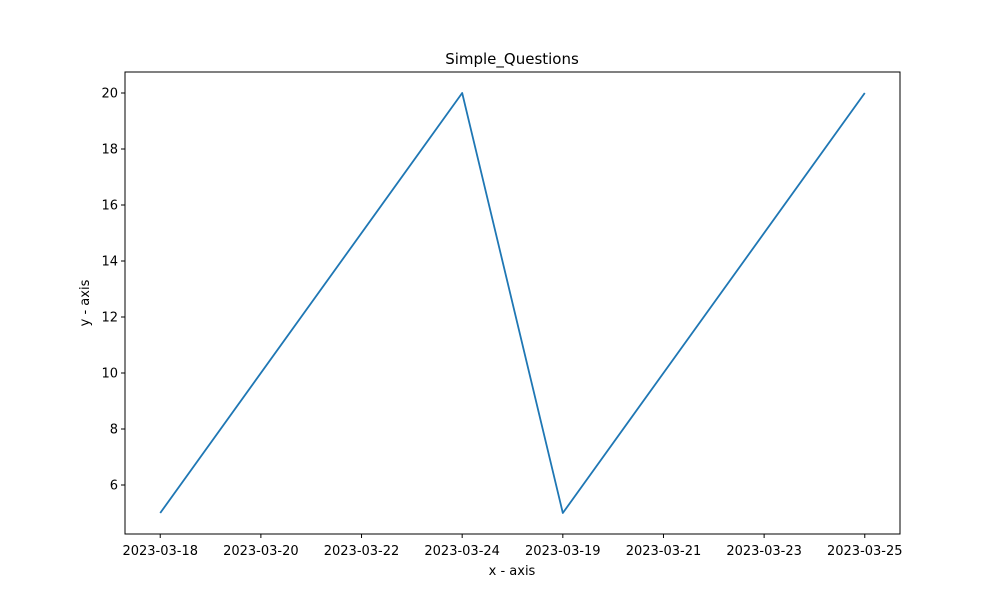 The image size is (1000, 600). I want to click on x-tick-label: 2023-03-24, so click(462, 551).